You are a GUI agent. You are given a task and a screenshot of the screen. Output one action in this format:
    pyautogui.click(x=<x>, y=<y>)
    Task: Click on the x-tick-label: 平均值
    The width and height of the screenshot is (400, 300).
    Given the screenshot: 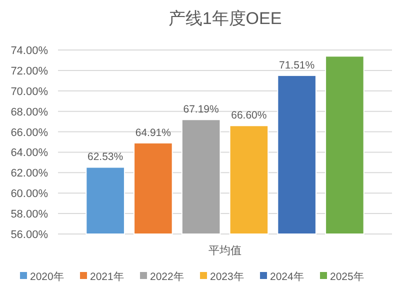 What is the action you would take?
    pyautogui.click(x=225, y=251)
    